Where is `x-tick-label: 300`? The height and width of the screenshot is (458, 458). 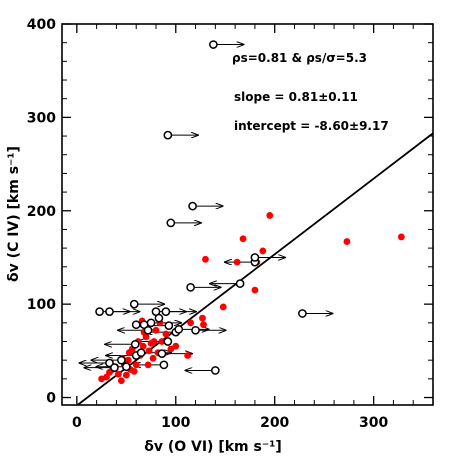 x-tick-label: 300 is located at coordinates (373, 423).